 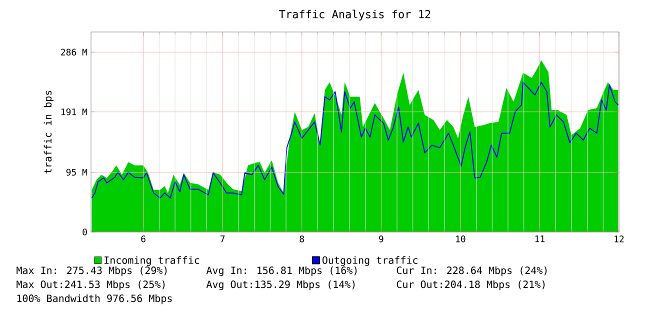 I want to click on text: Cur In: 228.64 Mbps (24%), so click(x=471, y=271).